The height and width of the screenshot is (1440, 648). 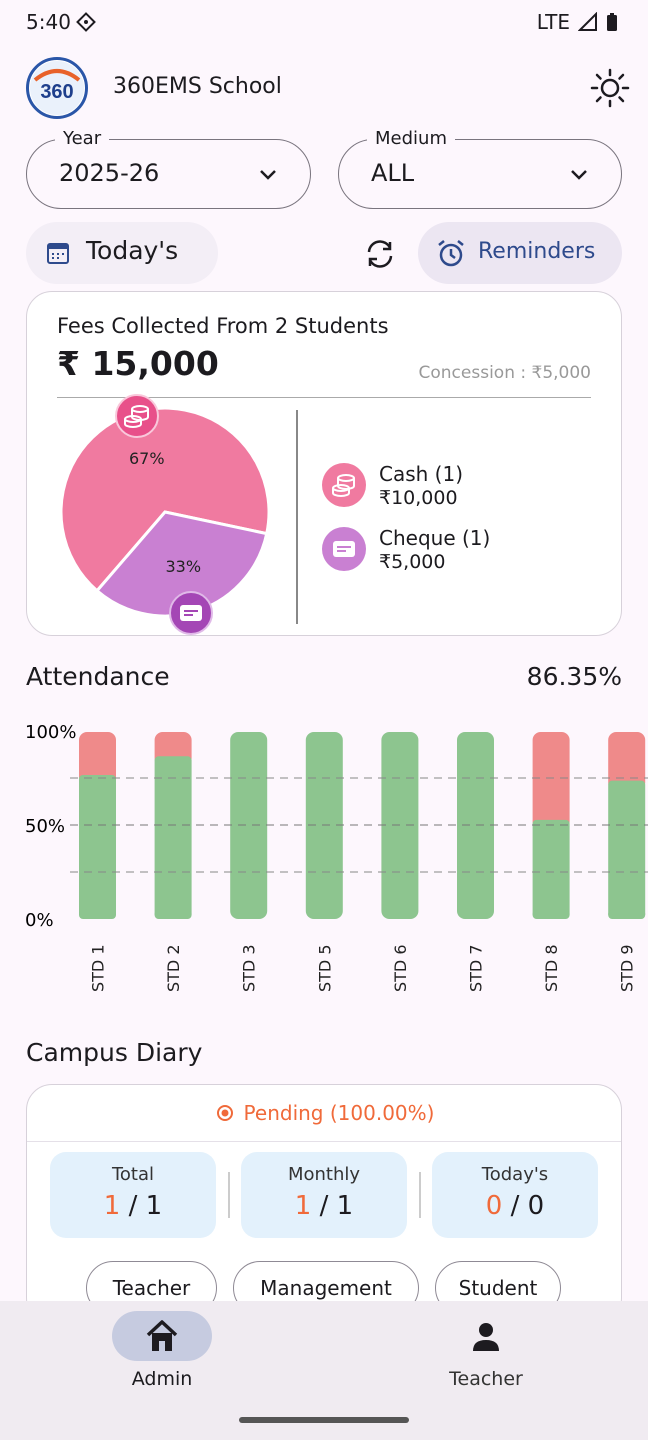 I want to click on stat-today-done: 0, so click(x=494, y=1206).